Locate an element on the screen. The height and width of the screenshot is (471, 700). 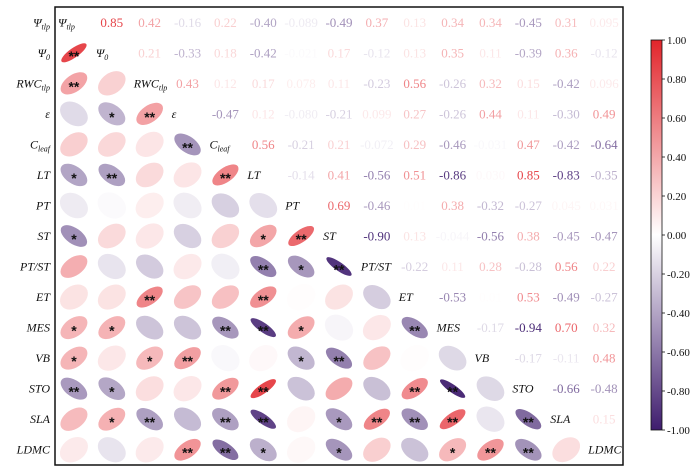
correlation-value: -0.45 is located at coordinates (566, 236).